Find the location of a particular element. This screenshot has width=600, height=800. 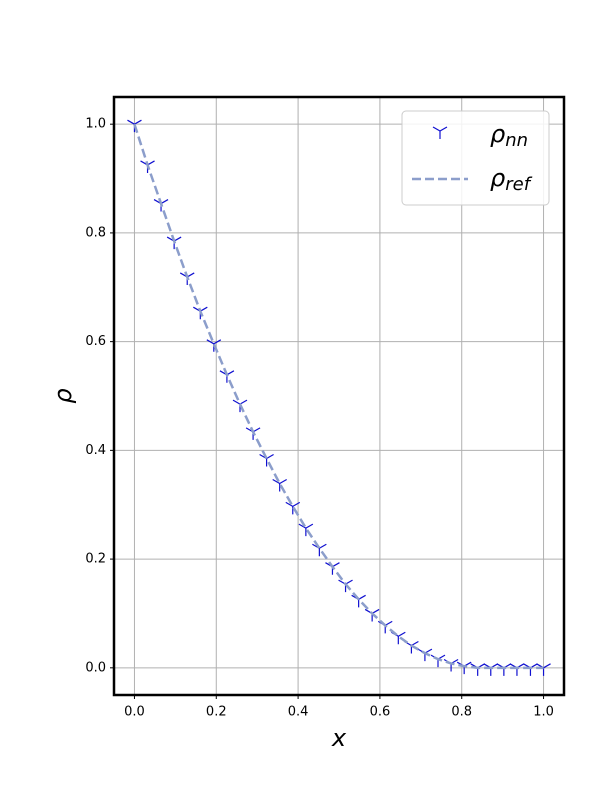

x-tick-label: 1.0 is located at coordinates (543, 712).